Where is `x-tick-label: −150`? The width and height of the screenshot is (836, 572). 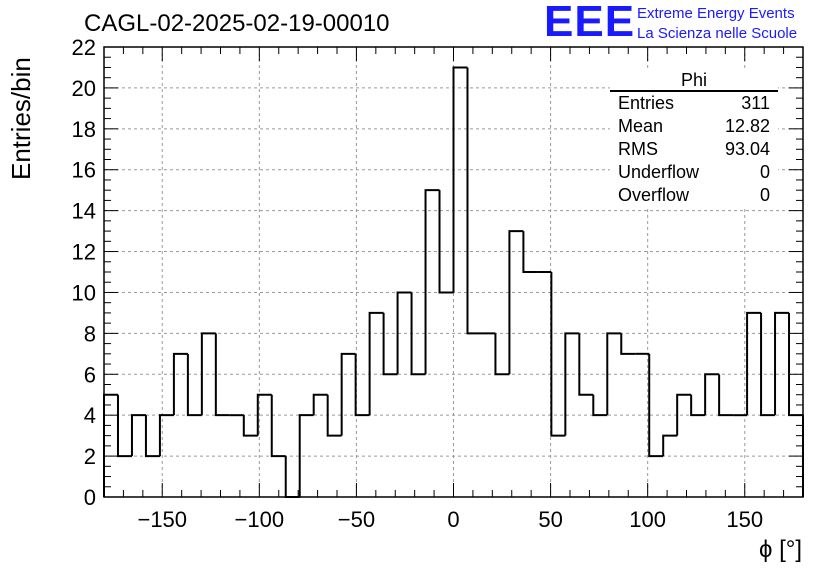 x-tick-label: −150 is located at coordinates (162, 519).